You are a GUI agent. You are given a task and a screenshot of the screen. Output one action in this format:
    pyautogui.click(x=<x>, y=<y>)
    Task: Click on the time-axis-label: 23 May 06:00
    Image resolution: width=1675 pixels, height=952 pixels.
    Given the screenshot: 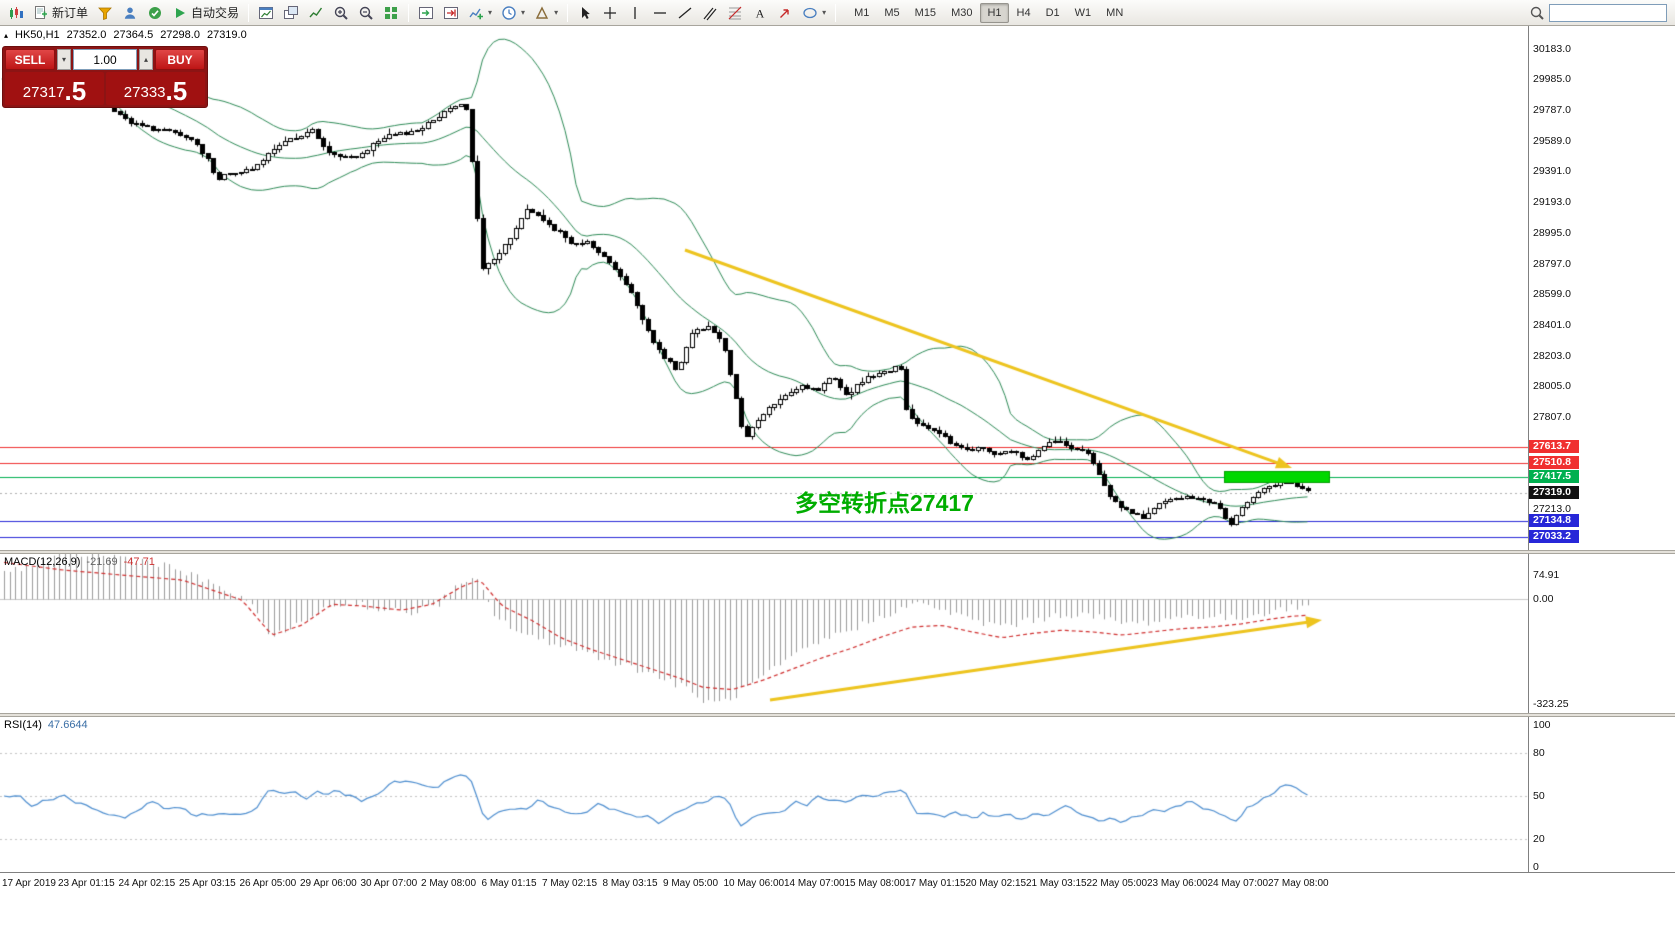 What is the action you would take?
    pyautogui.click(x=1177, y=883)
    